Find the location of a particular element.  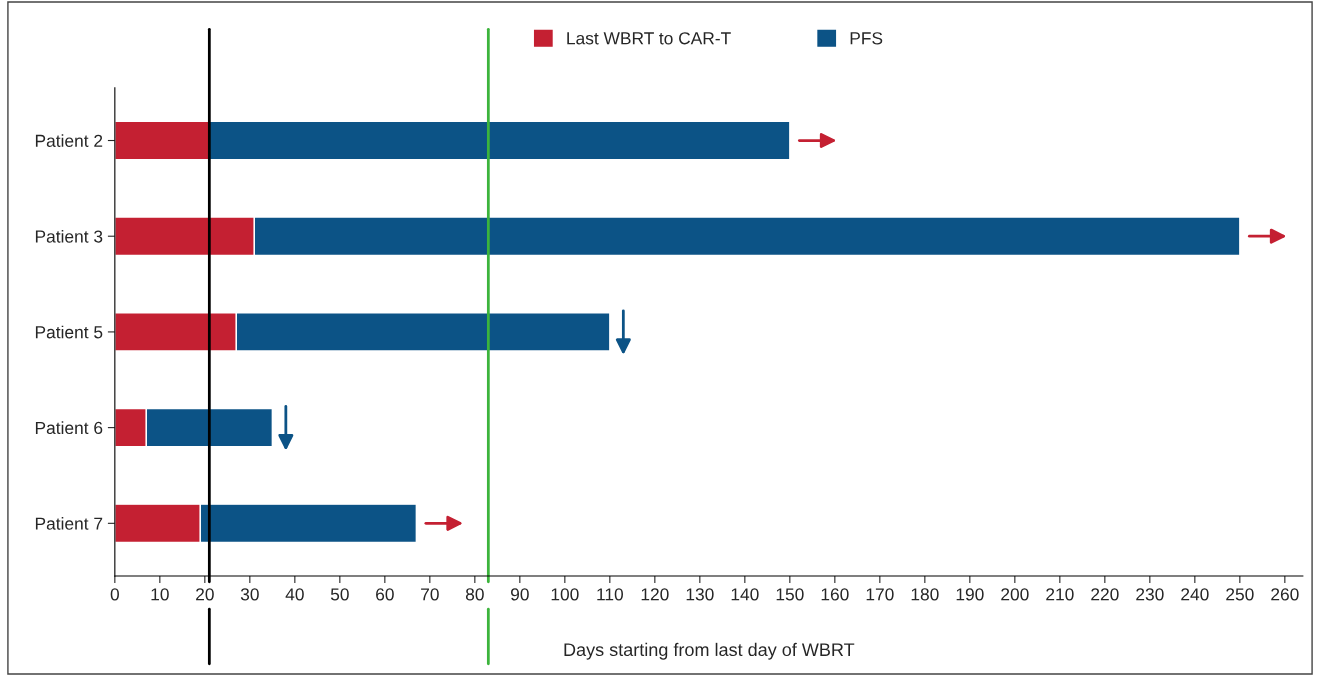

x-axis-title: Days starting from last day of WBRT is located at coordinates (709, 651).